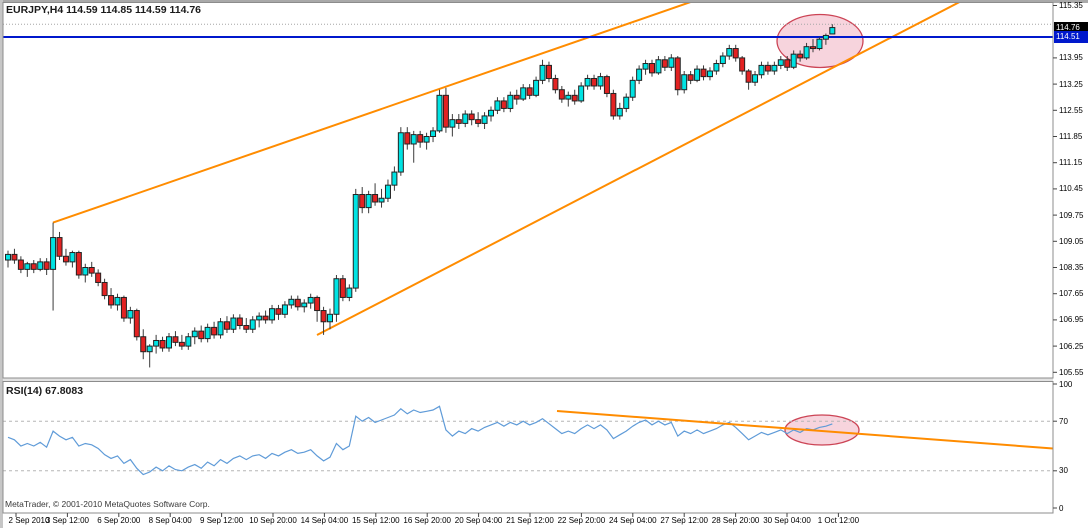  Describe the element at coordinates (273, 520) in the screenshot. I see `time-tick-label: 10 Sep 20:00` at that location.